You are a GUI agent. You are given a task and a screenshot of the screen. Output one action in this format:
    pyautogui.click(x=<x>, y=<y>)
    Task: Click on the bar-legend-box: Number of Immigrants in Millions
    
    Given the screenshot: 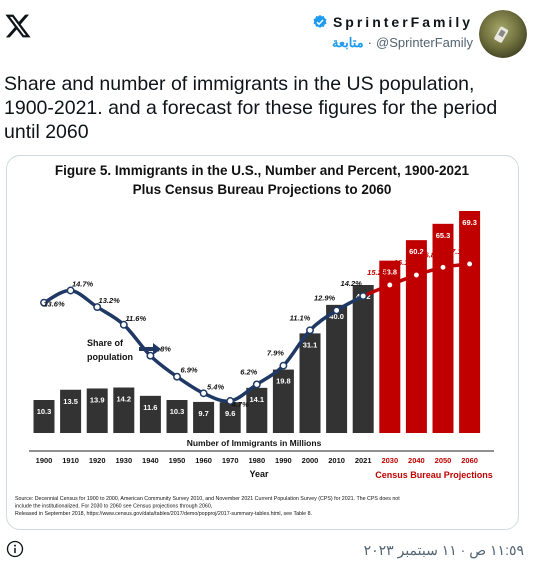 What is the action you would take?
    pyautogui.click(x=254, y=442)
    